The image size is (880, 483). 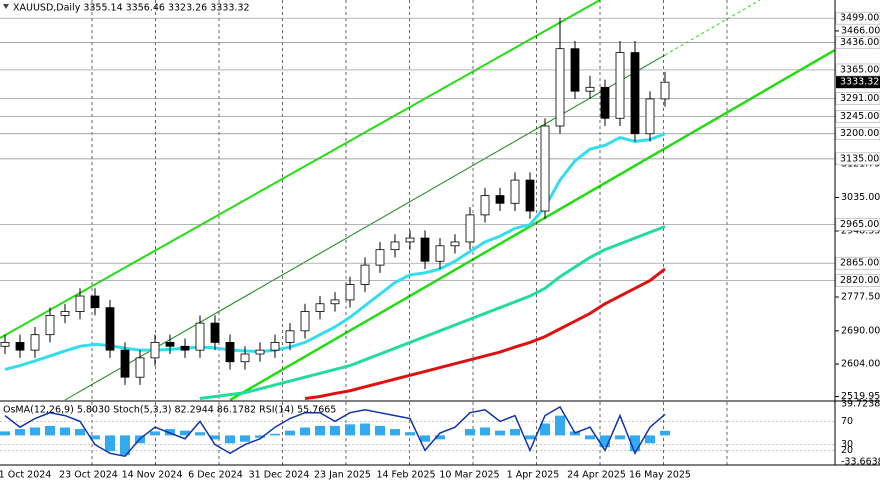 I want to click on stoch-line, so click(x=335, y=431).